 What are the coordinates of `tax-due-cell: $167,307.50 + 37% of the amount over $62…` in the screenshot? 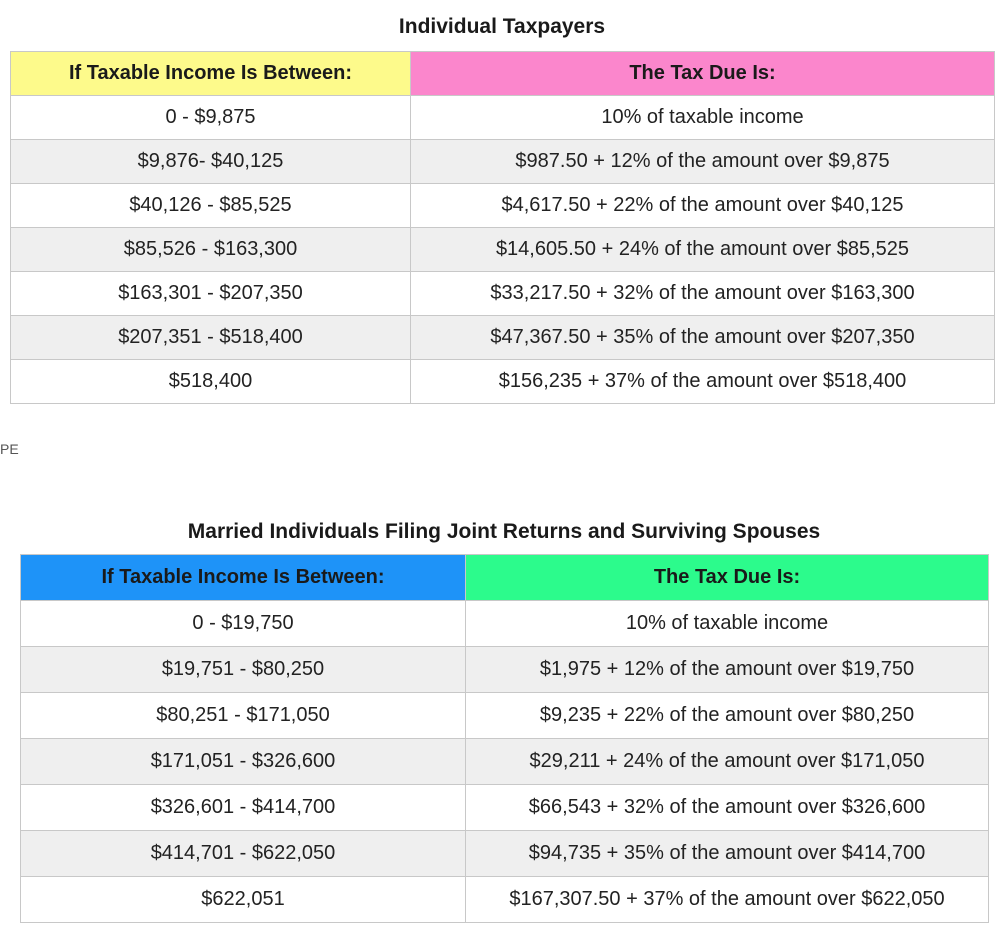 It's located at (727, 899).